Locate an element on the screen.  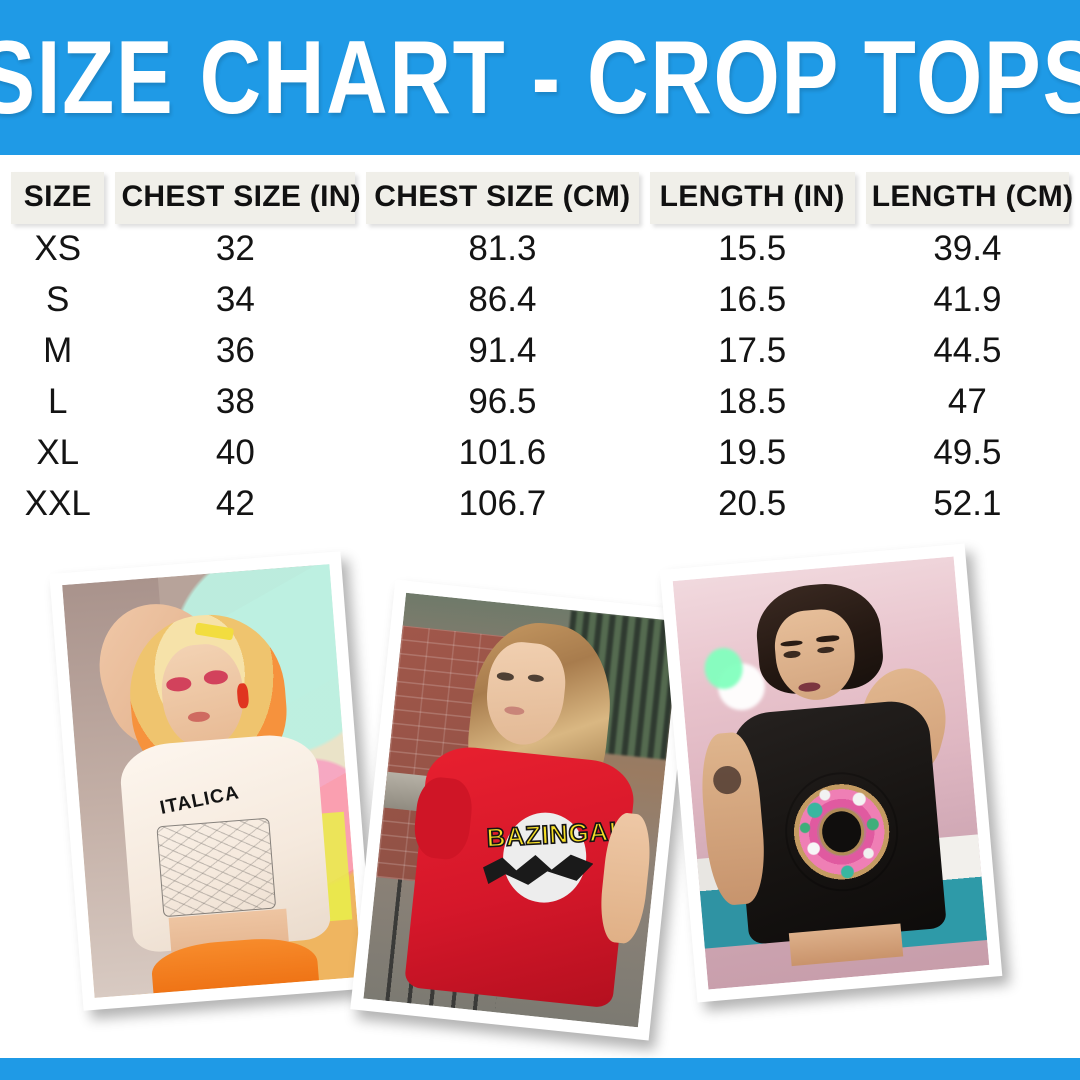
cell-chest-cm: 91.4 is located at coordinates (502, 350).